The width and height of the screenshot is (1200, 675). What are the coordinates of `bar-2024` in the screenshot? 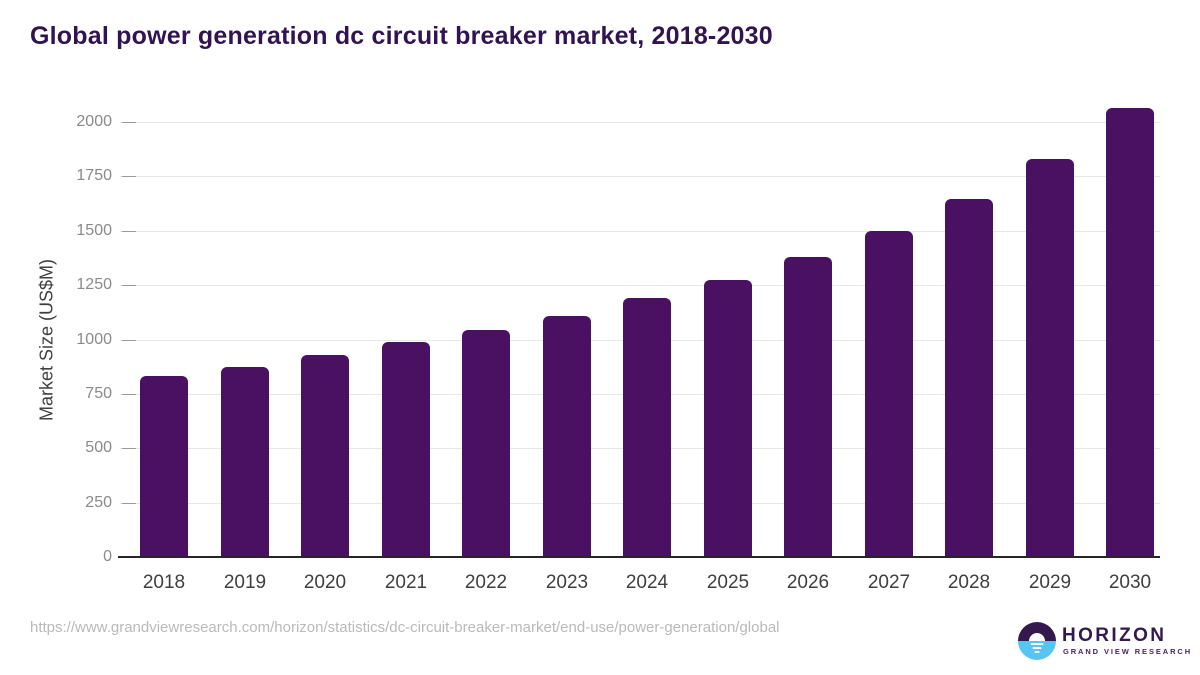 It's located at (647, 427).